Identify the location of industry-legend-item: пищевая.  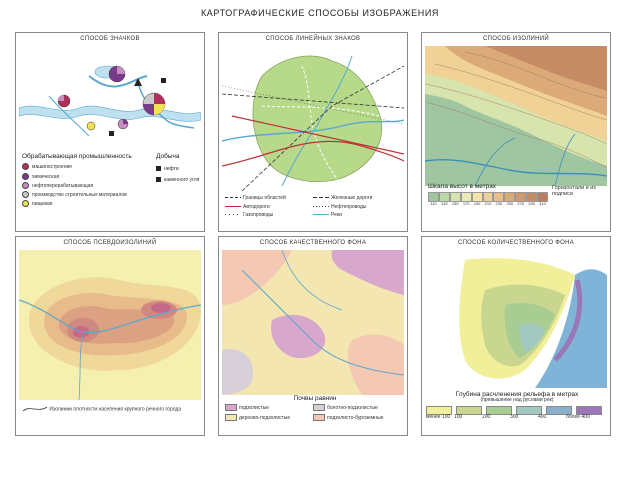
(77, 203).